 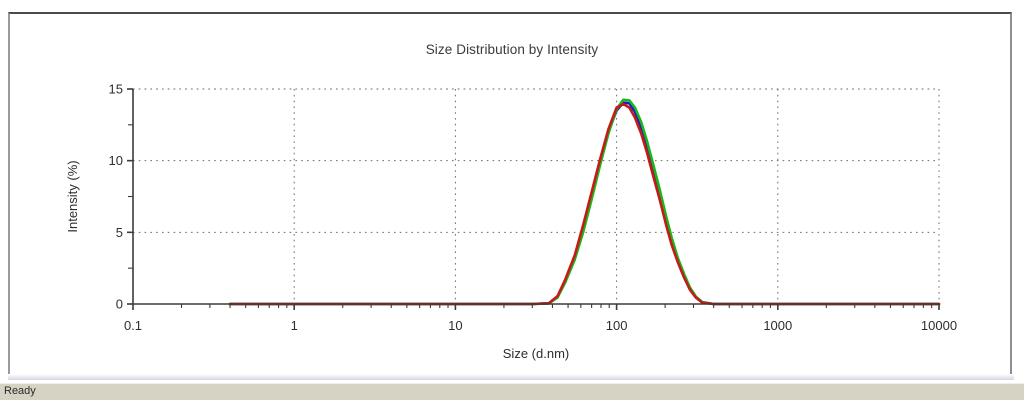 What do you see at coordinates (133, 325) in the screenshot?
I see `x-tick-label: 0.1` at bounding box center [133, 325].